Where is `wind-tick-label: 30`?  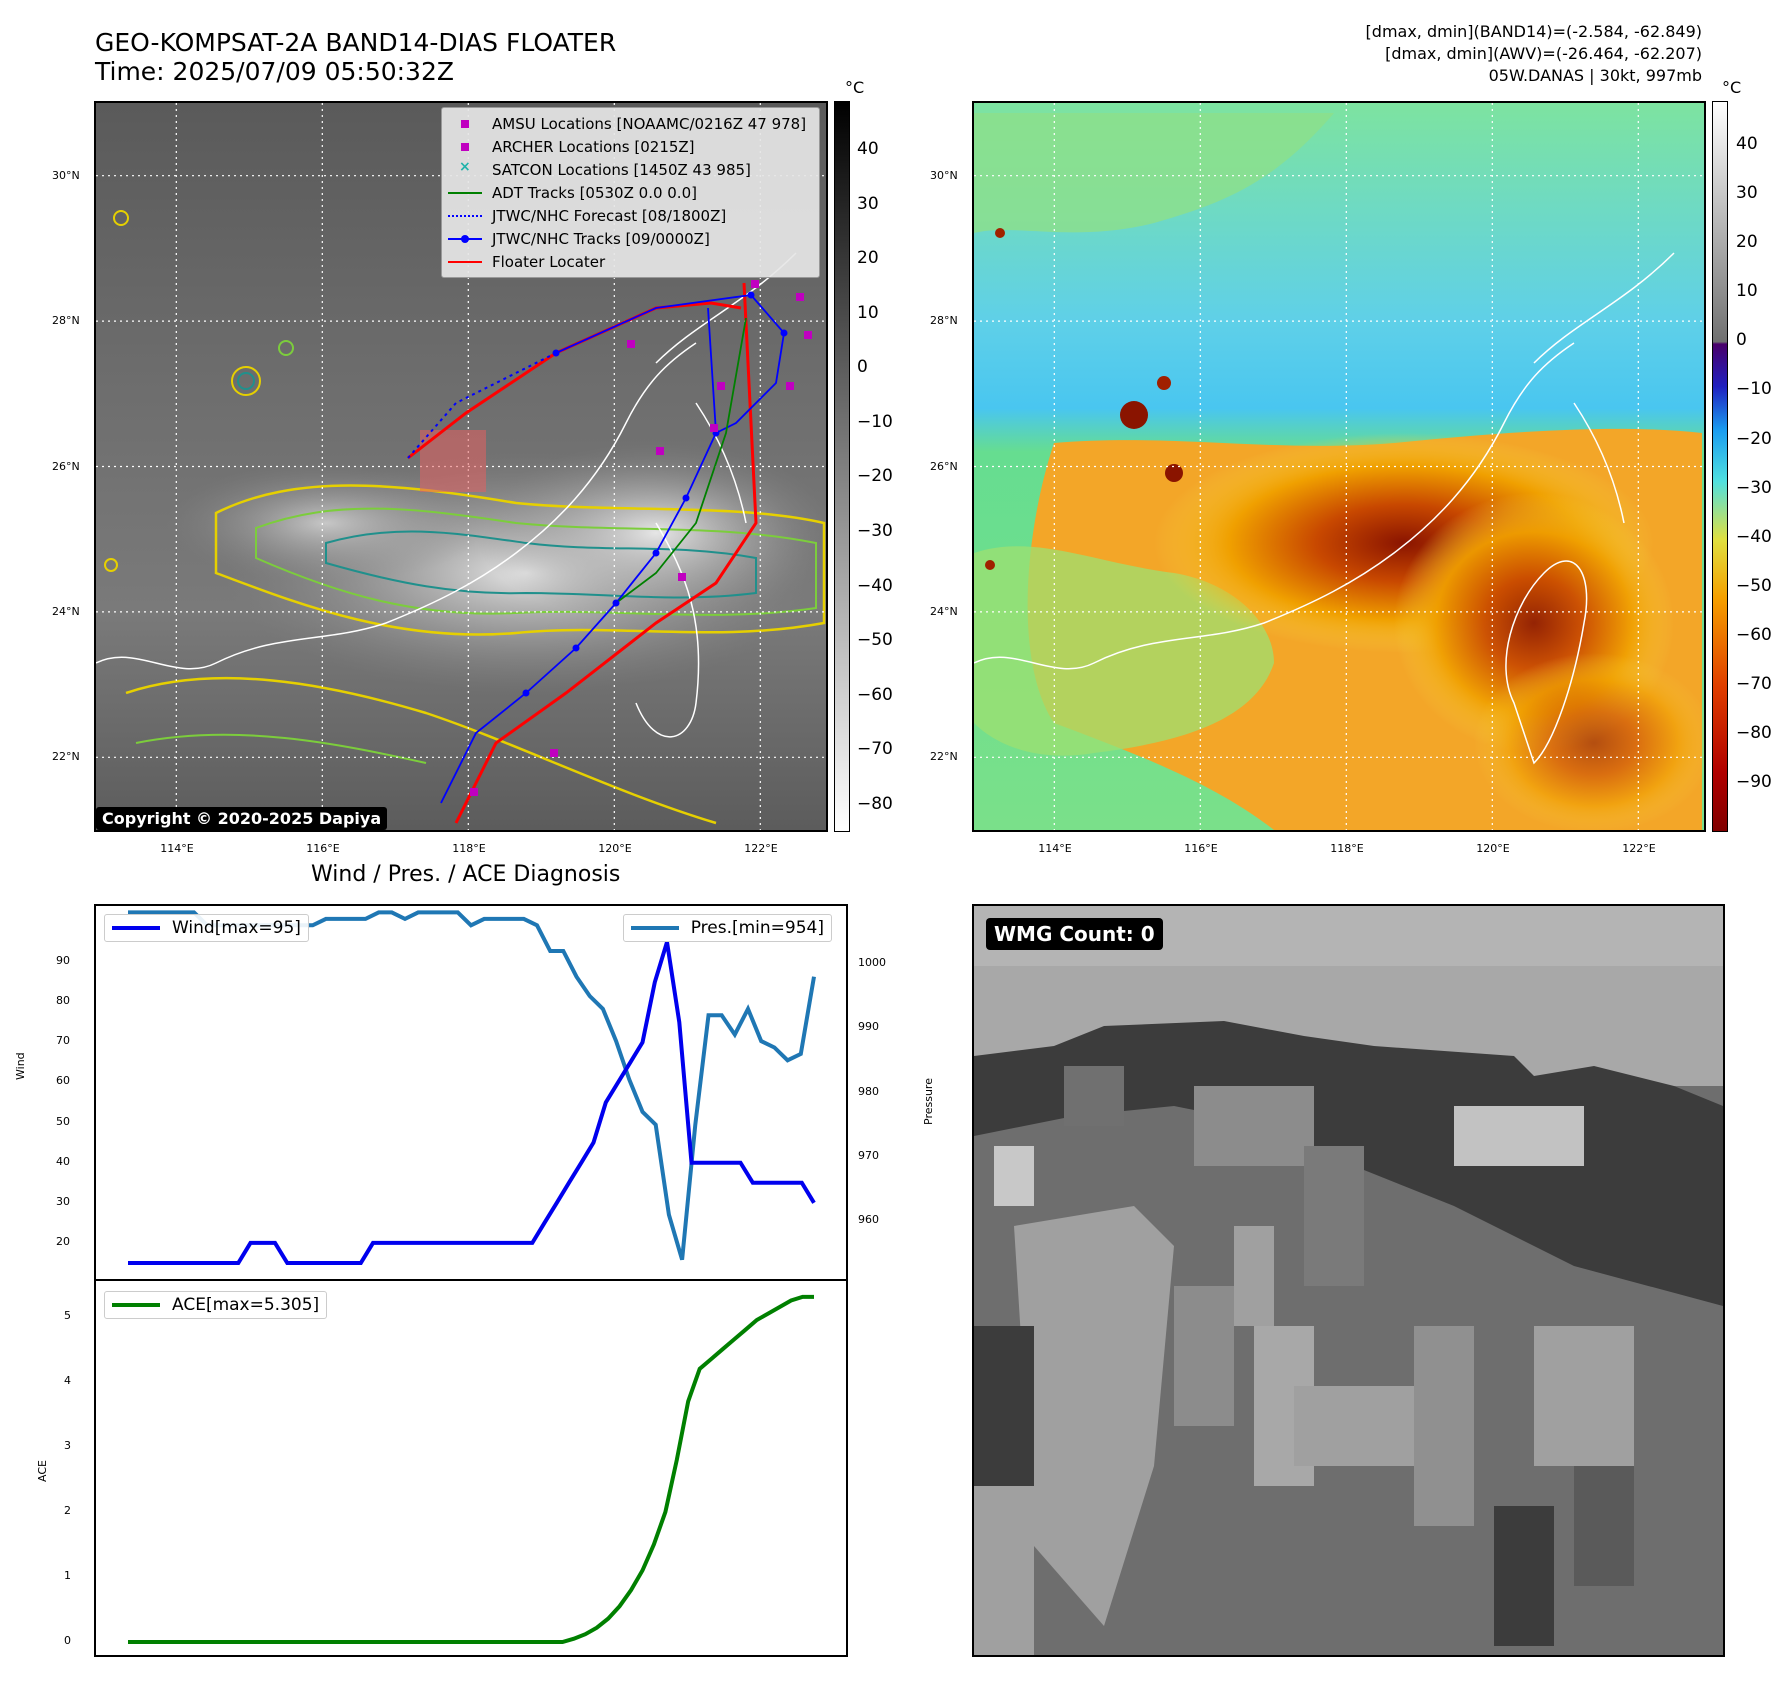 wind-tick-label: 30 is located at coordinates (63, 1201).